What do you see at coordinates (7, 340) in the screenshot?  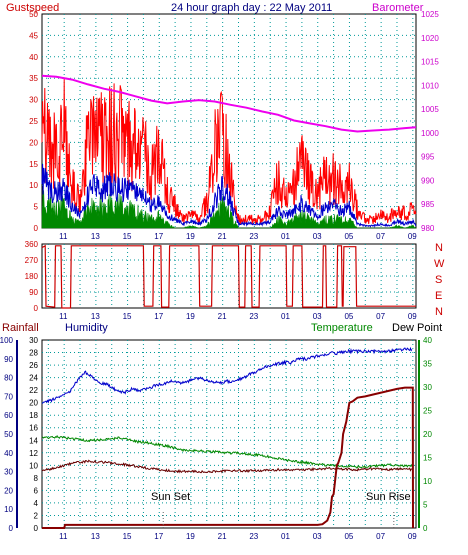 I see `humidity-tick-label: 100` at bounding box center [7, 340].